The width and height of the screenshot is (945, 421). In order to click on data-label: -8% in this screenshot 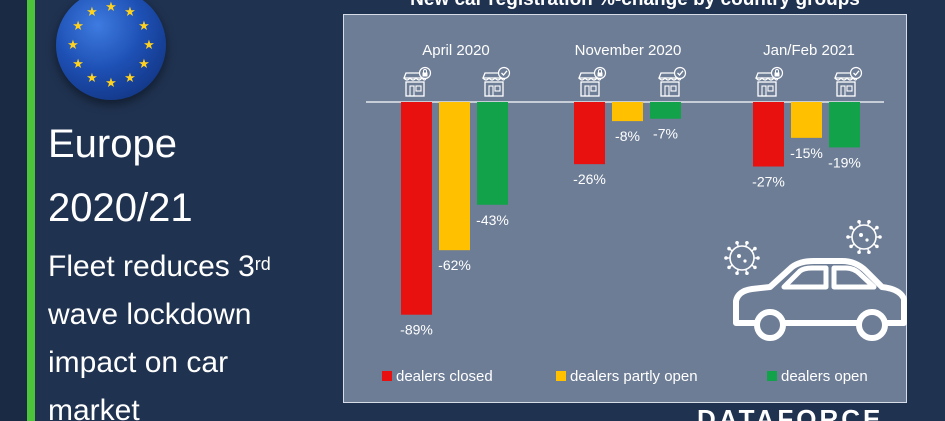, I will do `click(627, 136)`.